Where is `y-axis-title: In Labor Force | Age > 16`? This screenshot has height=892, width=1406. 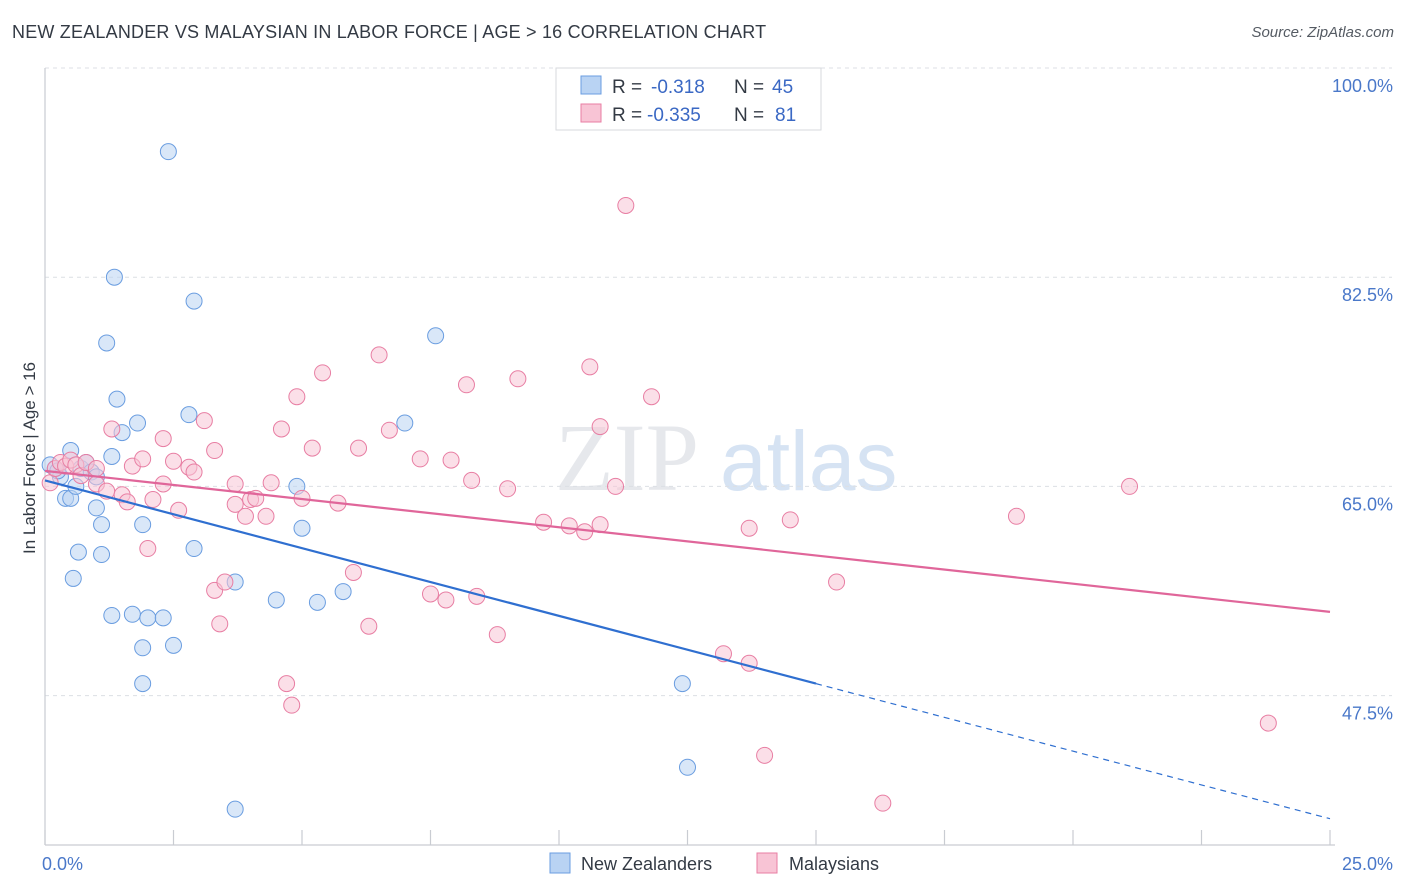 y-axis-title: In Labor Force | Age > 16 is located at coordinates (29, 458).